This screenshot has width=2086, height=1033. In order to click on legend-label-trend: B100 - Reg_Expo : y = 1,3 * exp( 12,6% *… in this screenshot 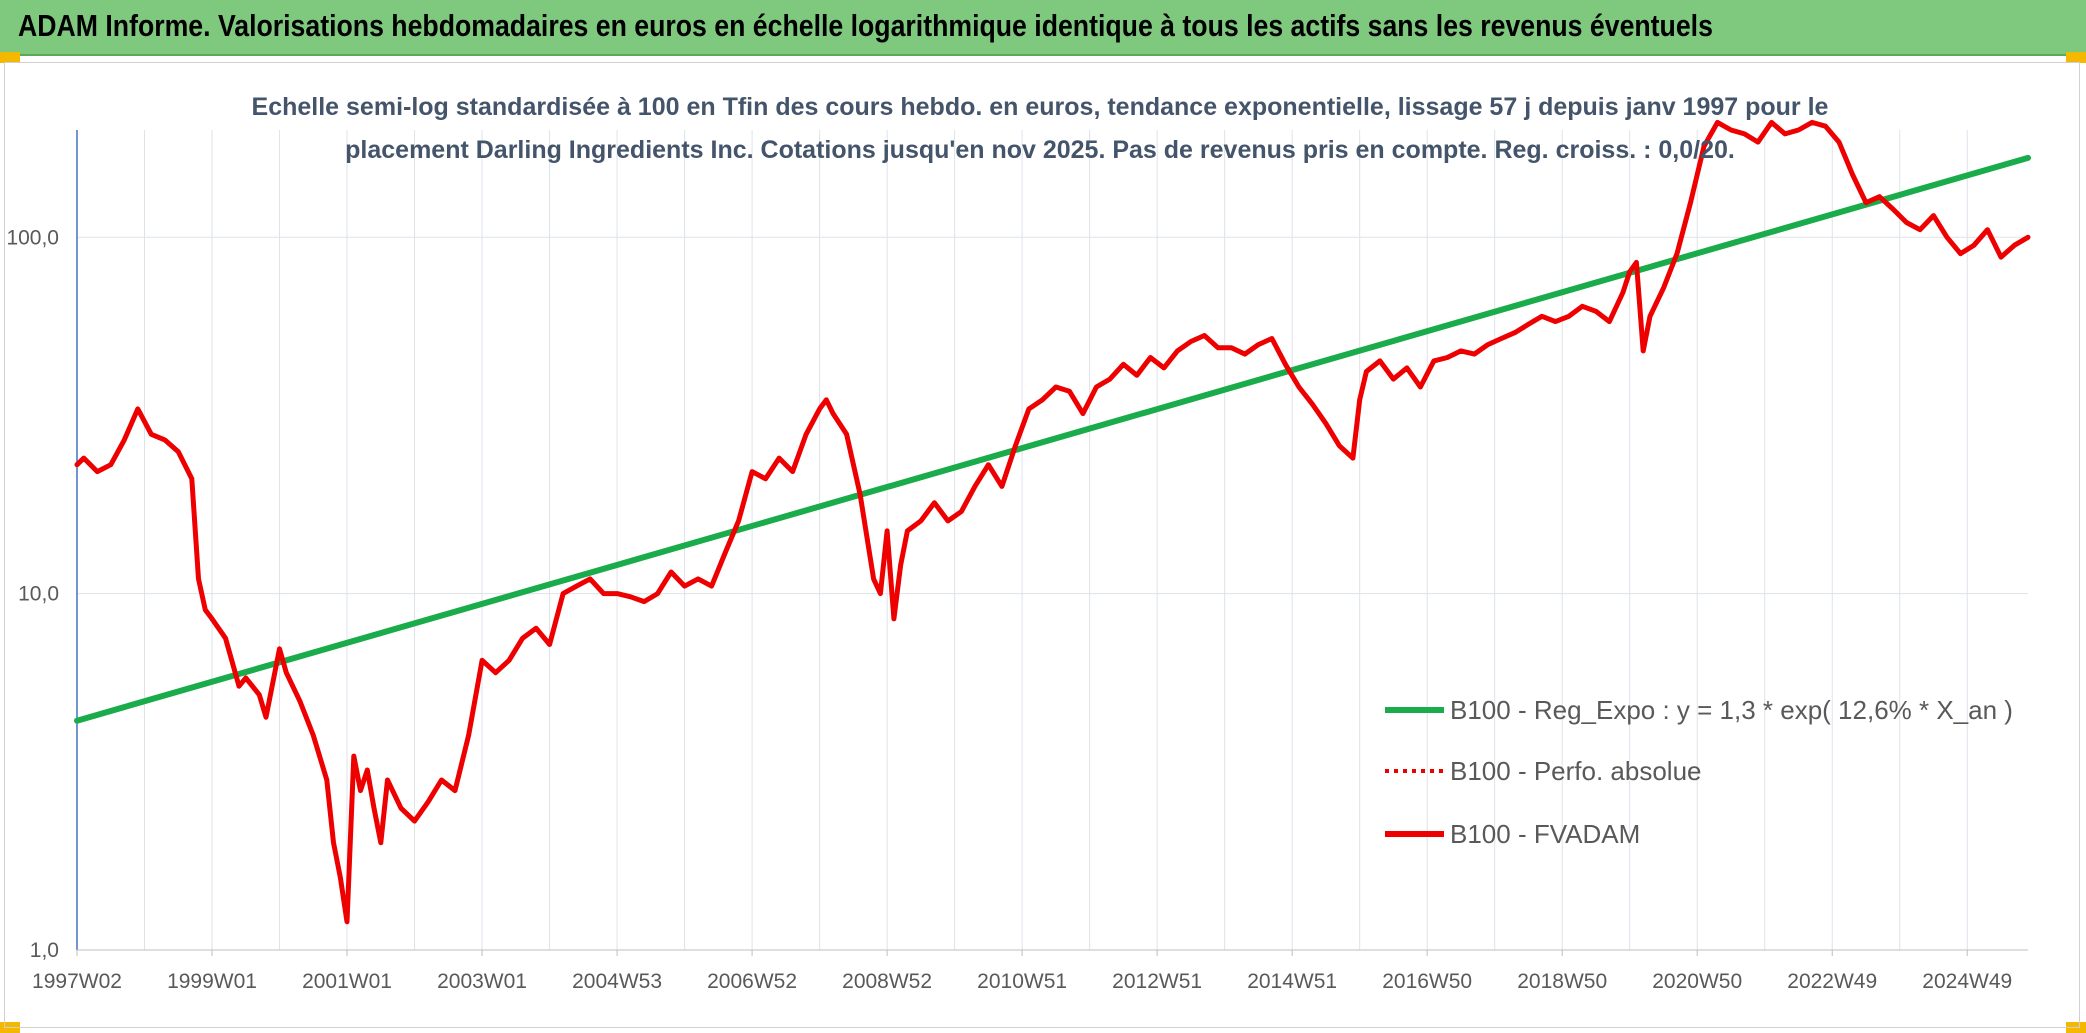, I will do `click(1731, 710)`.